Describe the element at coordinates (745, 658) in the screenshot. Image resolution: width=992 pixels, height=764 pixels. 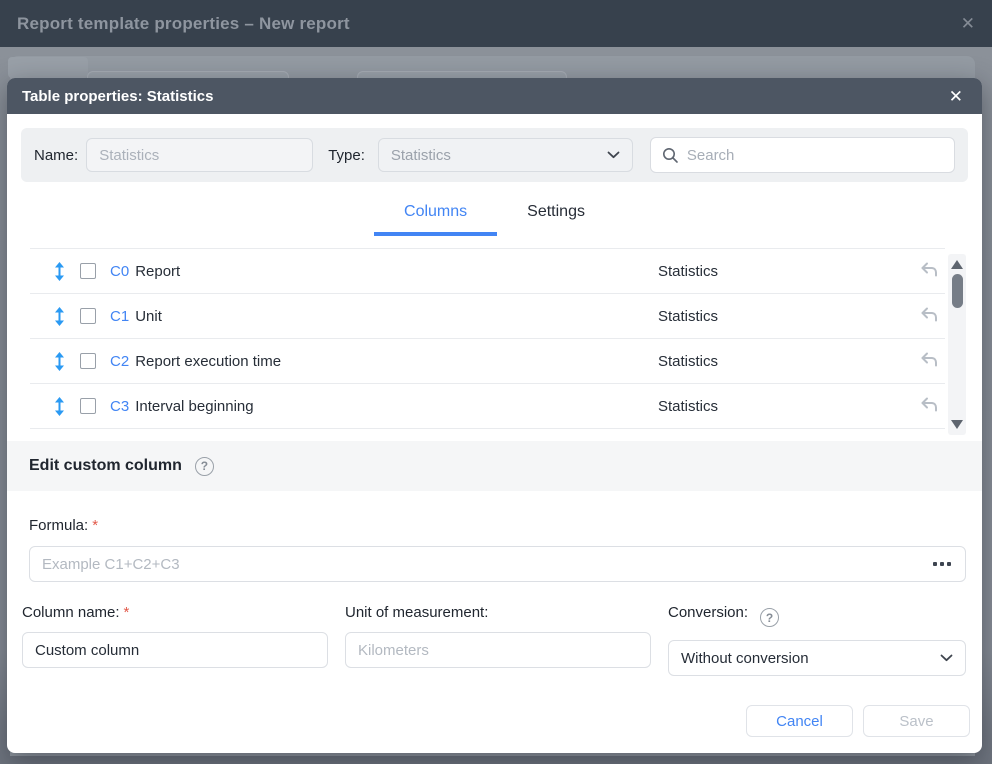
I see `conversion-select-value: Without conversion` at that location.